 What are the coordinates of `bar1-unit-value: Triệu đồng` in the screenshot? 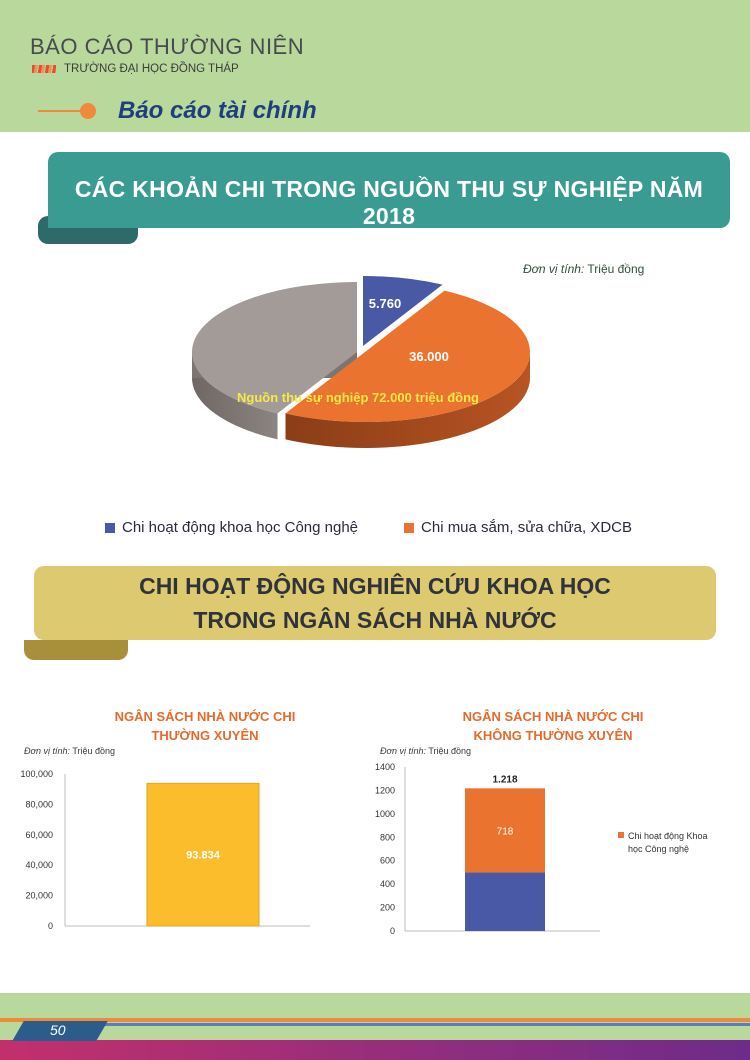 It's located at (94, 751).